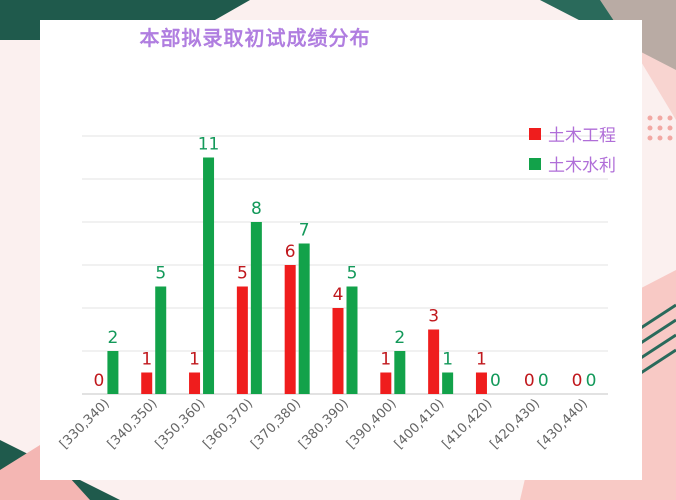 This screenshot has width=676, height=500. I want to click on data-label-civil-engineering: 4, so click(338, 295).